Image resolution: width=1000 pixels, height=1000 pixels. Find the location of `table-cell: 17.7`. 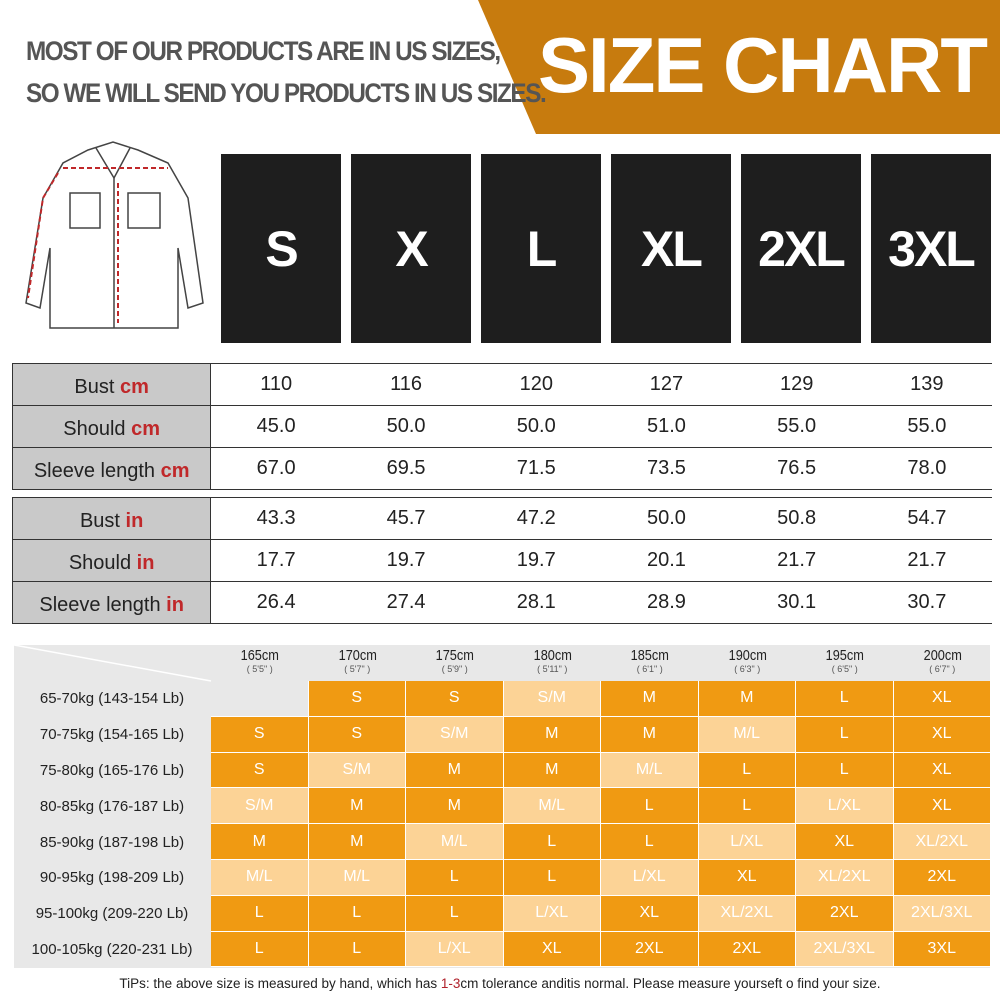

table-cell: 17.7 is located at coordinates (275, 560).